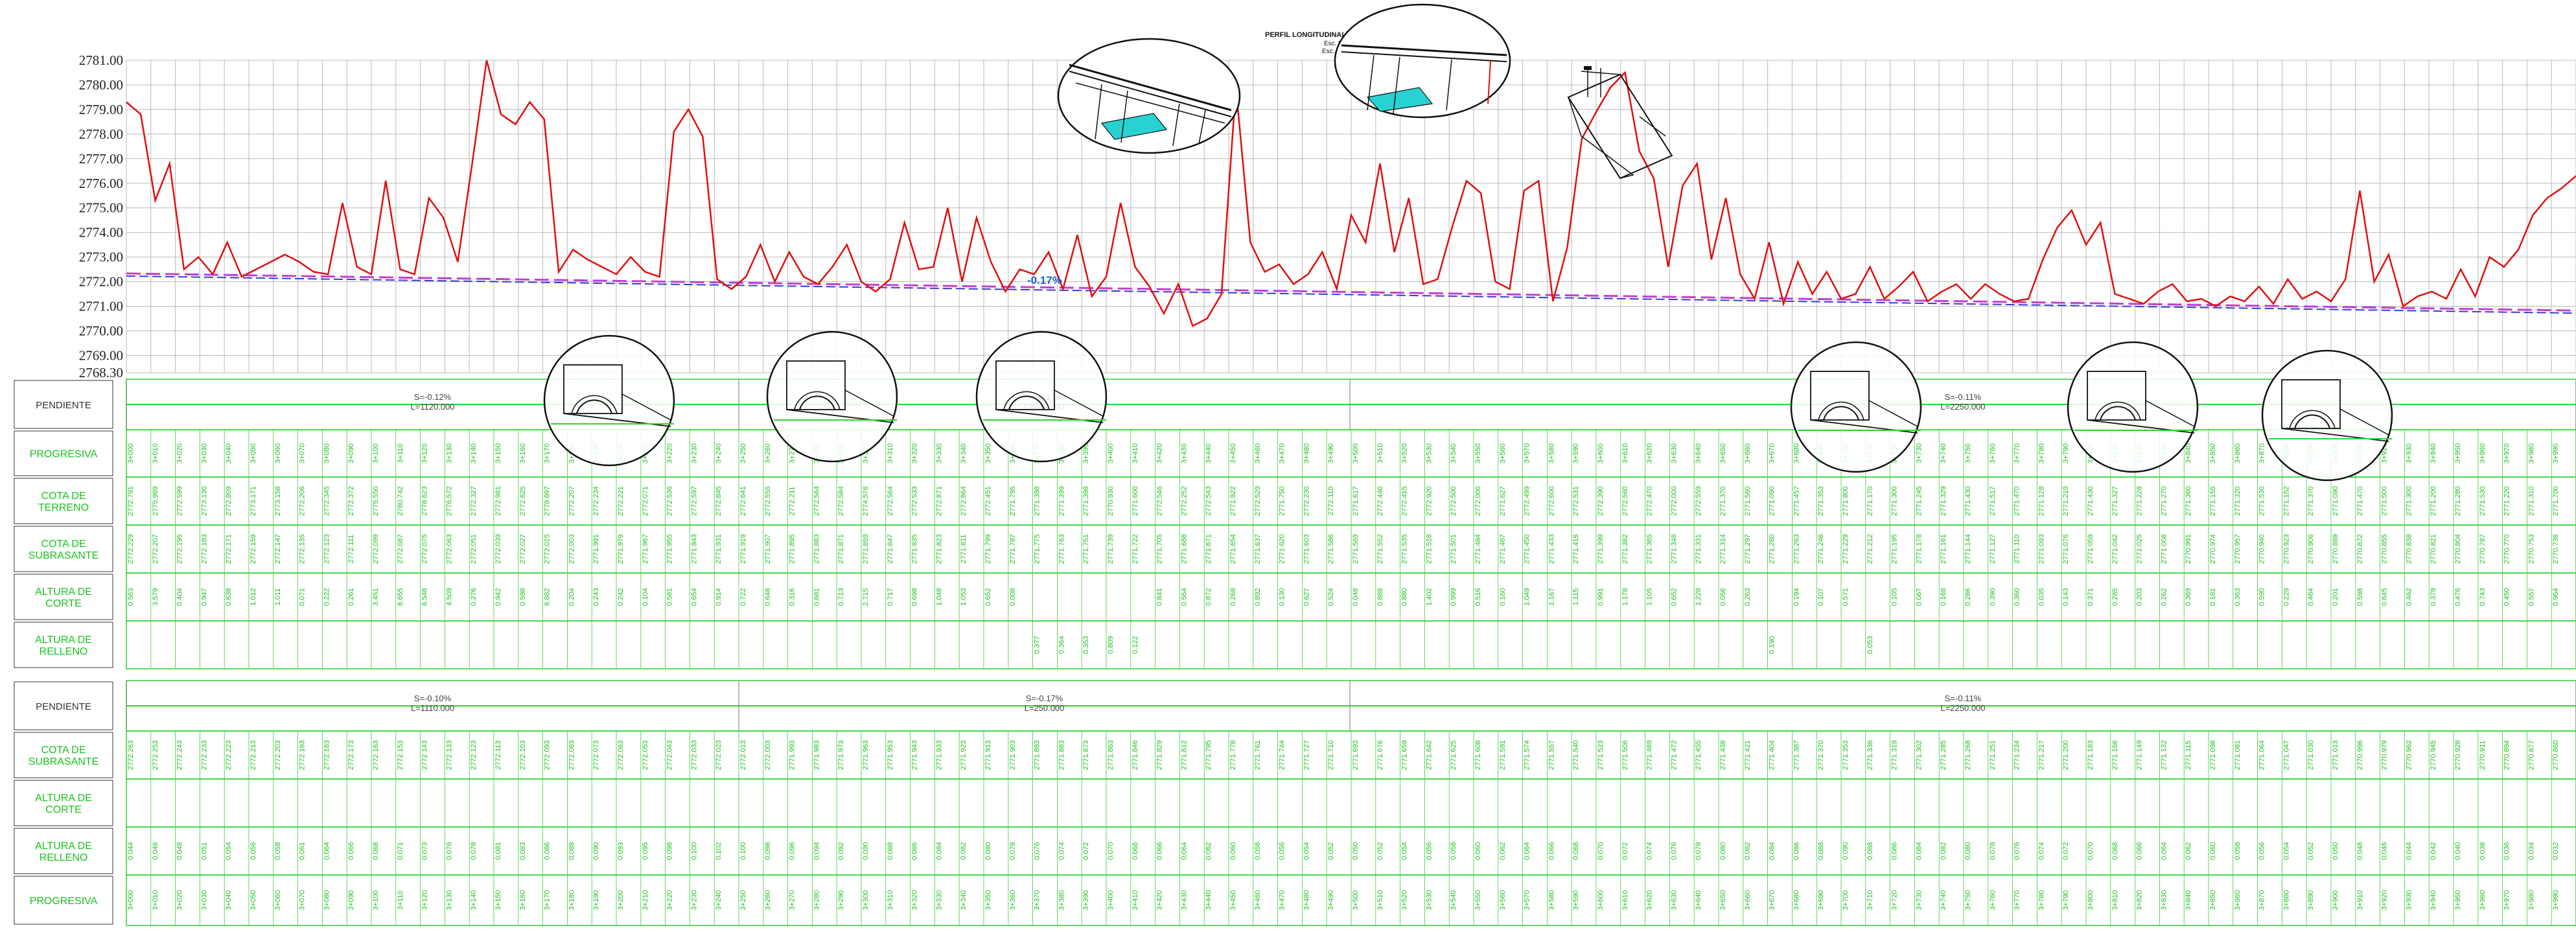  What do you see at coordinates (670, 501) in the screenshot?
I see `cota-terreno-value: 2772.536` at bounding box center [670, 501].